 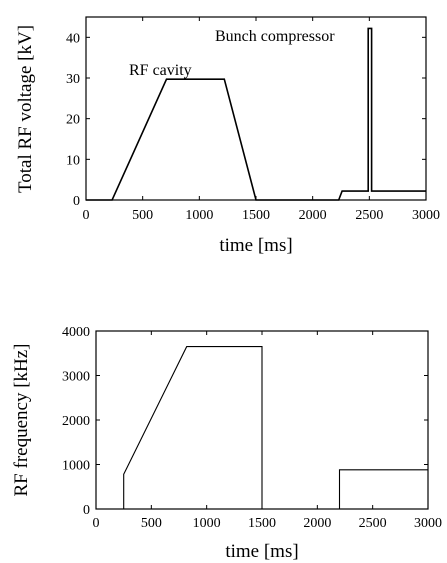 What do you see at coordinates (255, 245) in the screenshot?
I see `x-axis-label-voltage: time [ms]` at bounding box center [255, 245].